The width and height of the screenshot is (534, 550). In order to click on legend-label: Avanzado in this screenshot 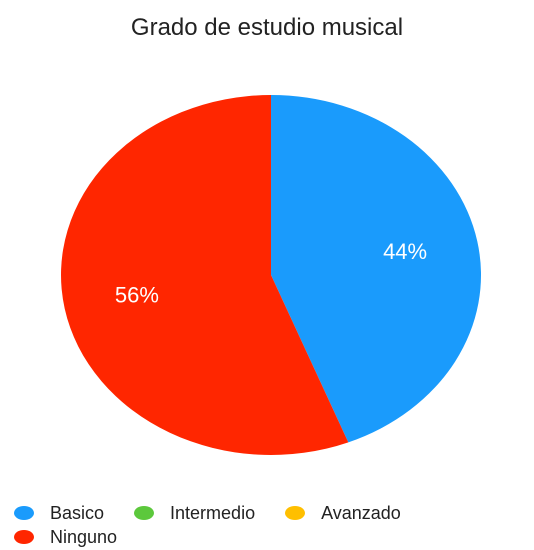, I will do `click(361, 513)`.